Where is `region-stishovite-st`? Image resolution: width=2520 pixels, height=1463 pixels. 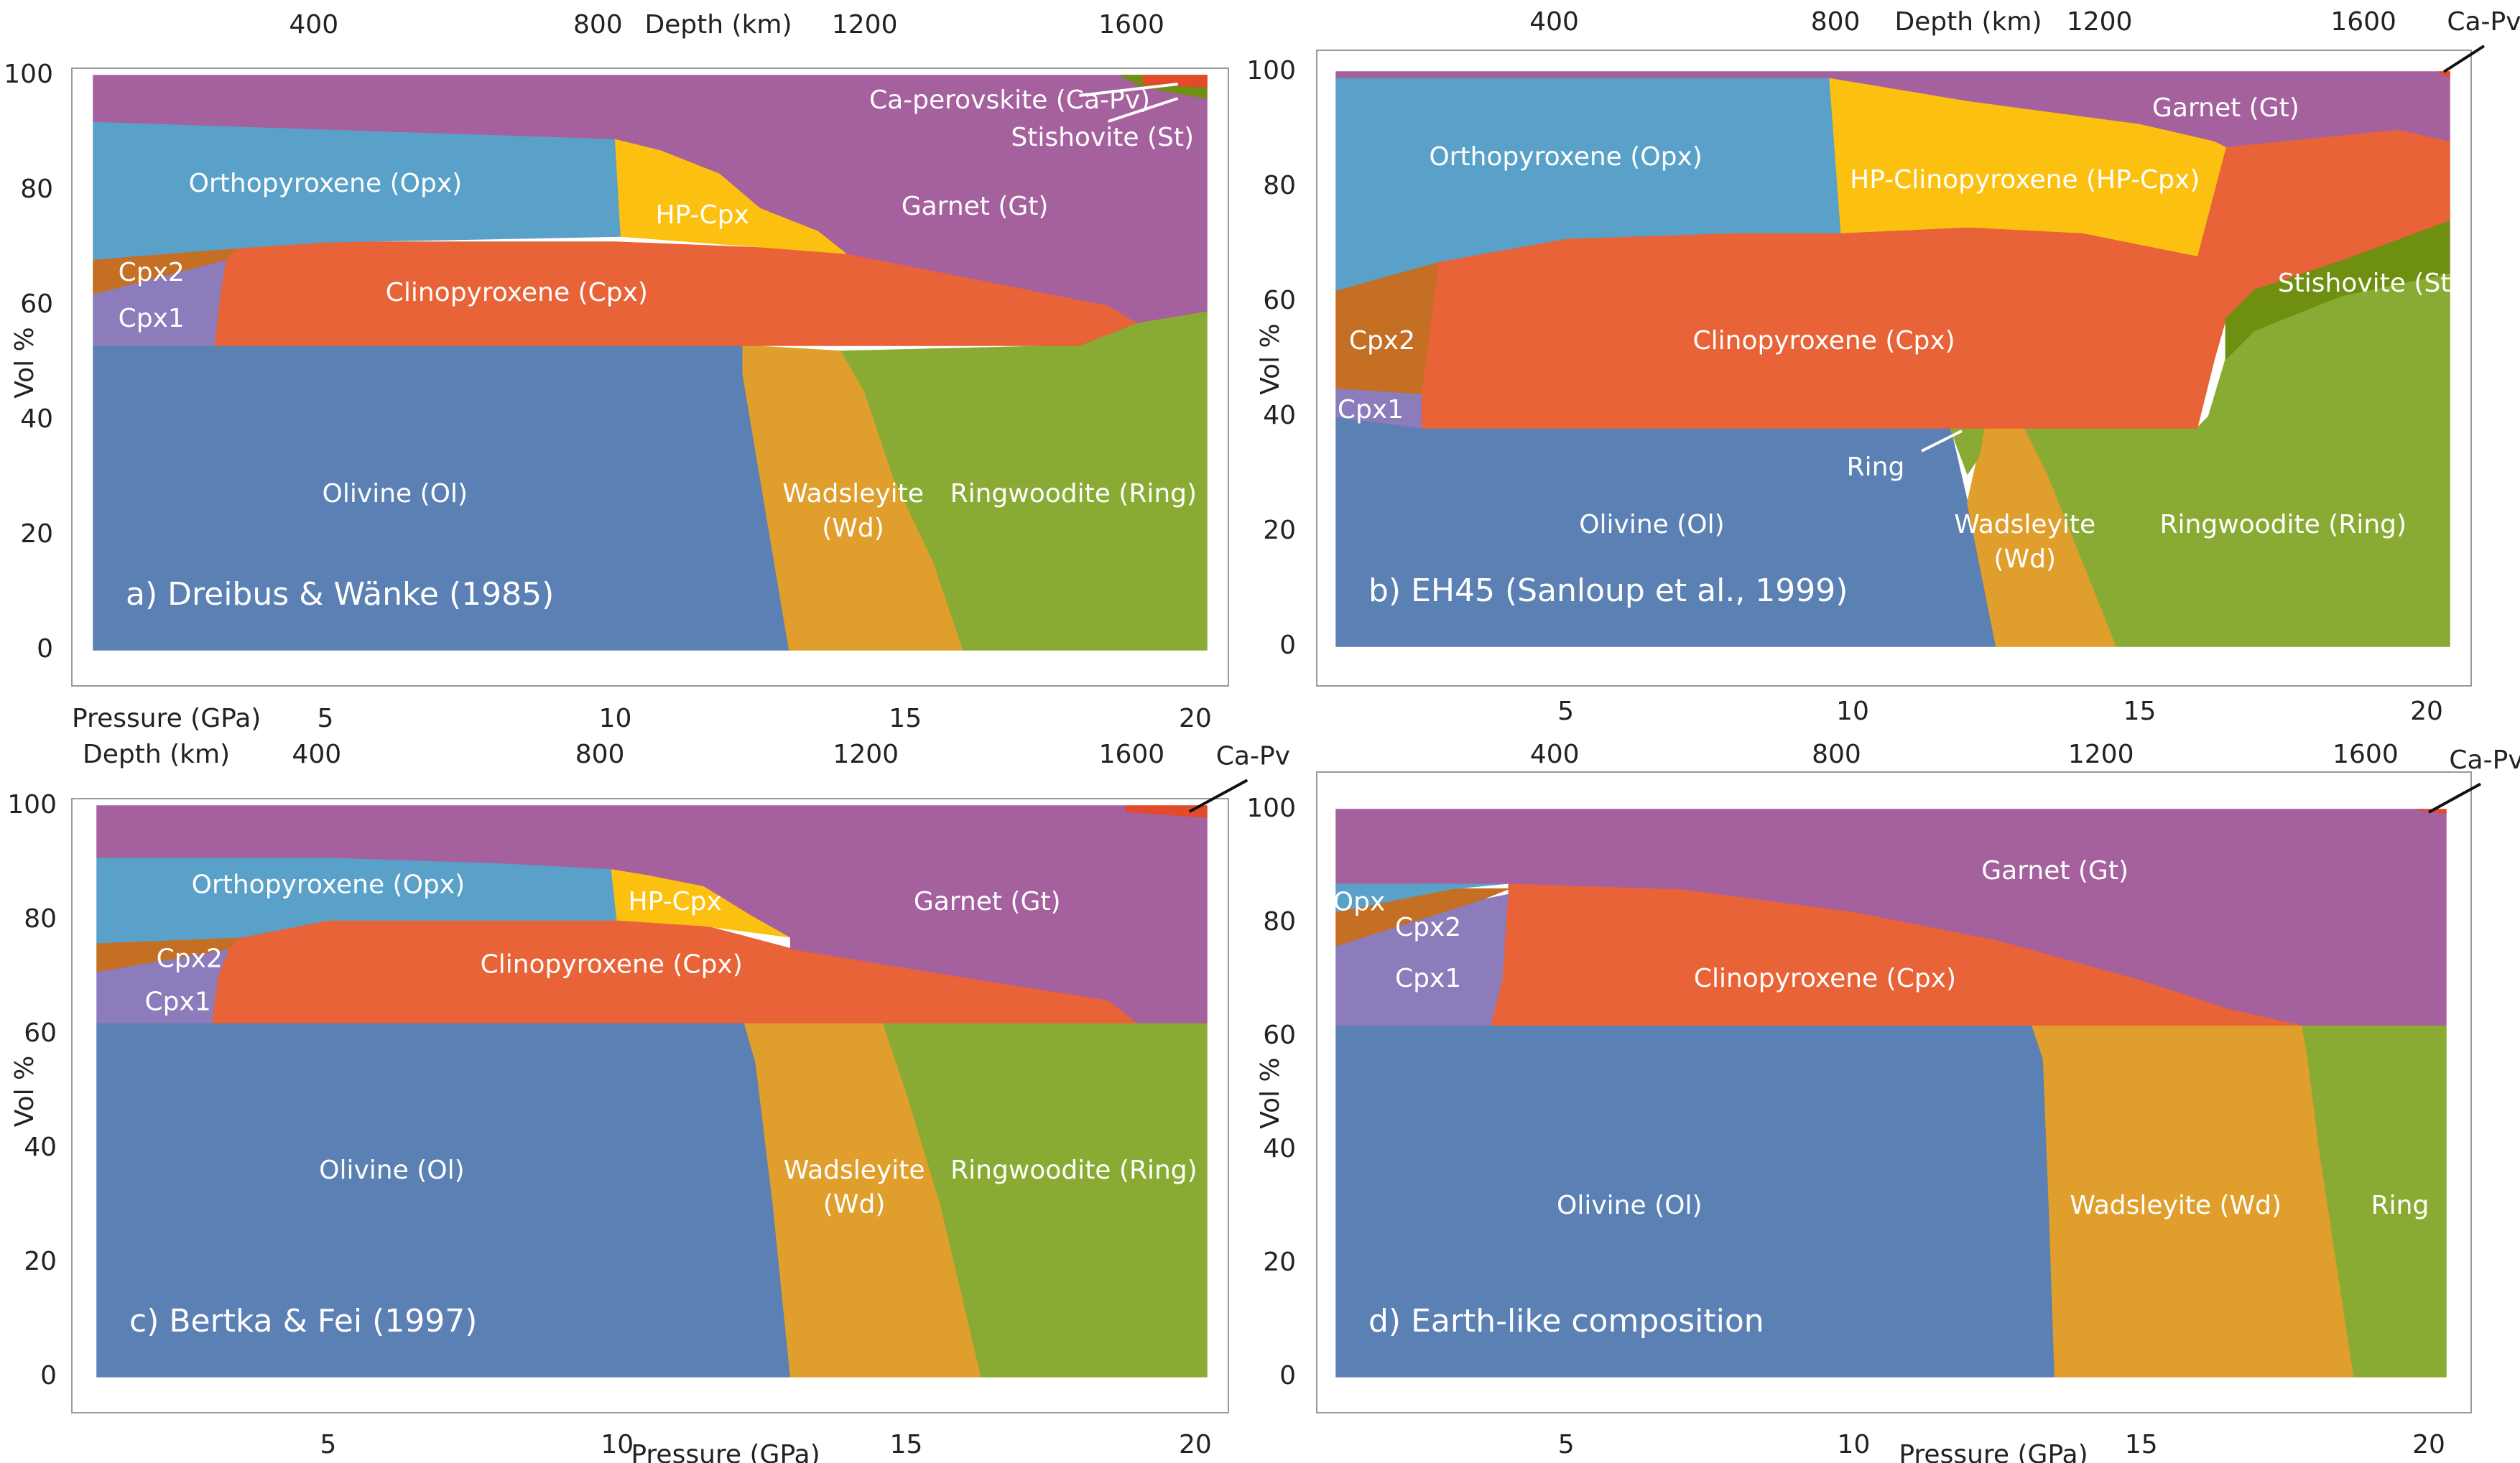 region-stishovite-st is located at coordinates (2337, 290).